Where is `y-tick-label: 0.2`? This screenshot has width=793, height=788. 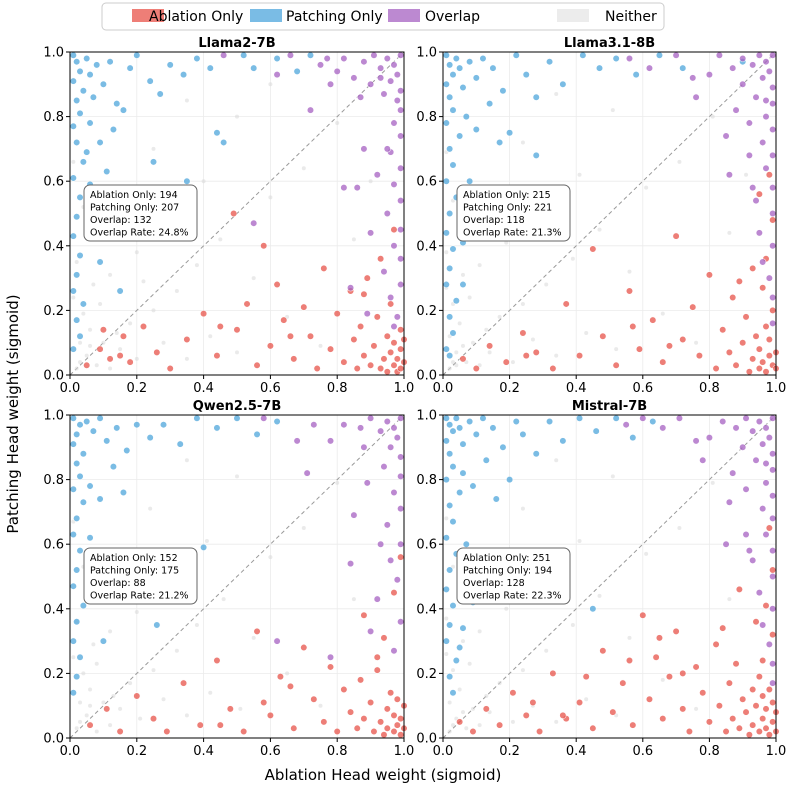
y-tick-label: 0.2 is located at coordinates (53, 674).